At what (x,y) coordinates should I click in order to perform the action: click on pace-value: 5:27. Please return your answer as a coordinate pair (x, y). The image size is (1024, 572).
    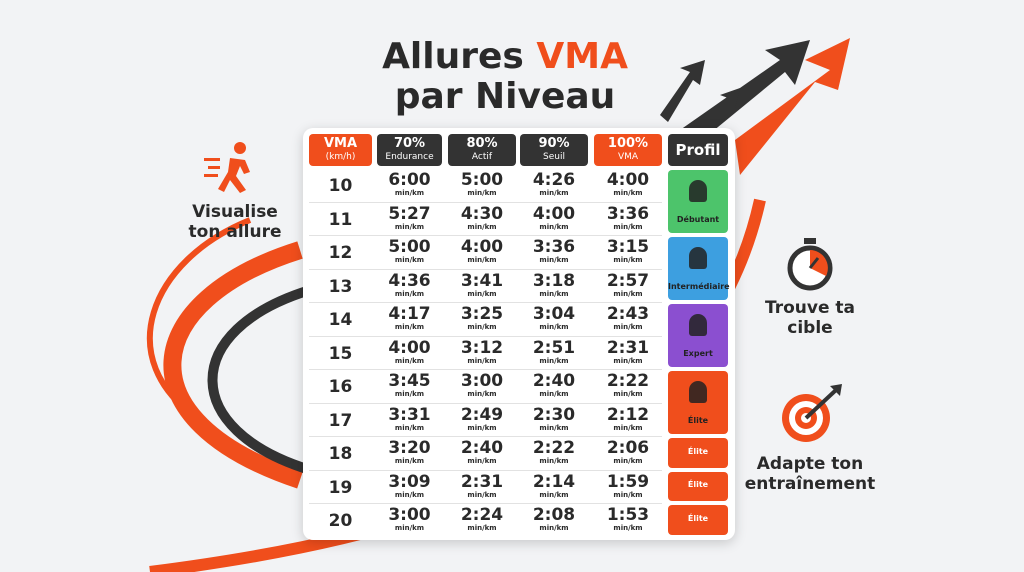
    Looking at the image, I should click on (409, 213).